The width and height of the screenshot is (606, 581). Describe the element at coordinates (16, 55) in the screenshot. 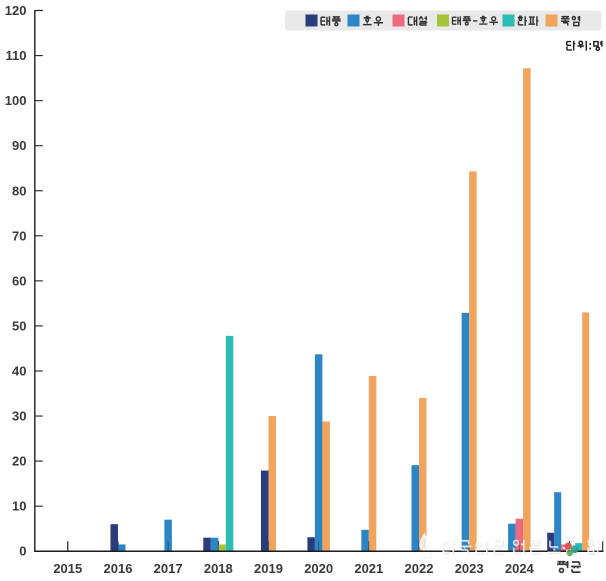

I see `svg-text: 110` at that location.